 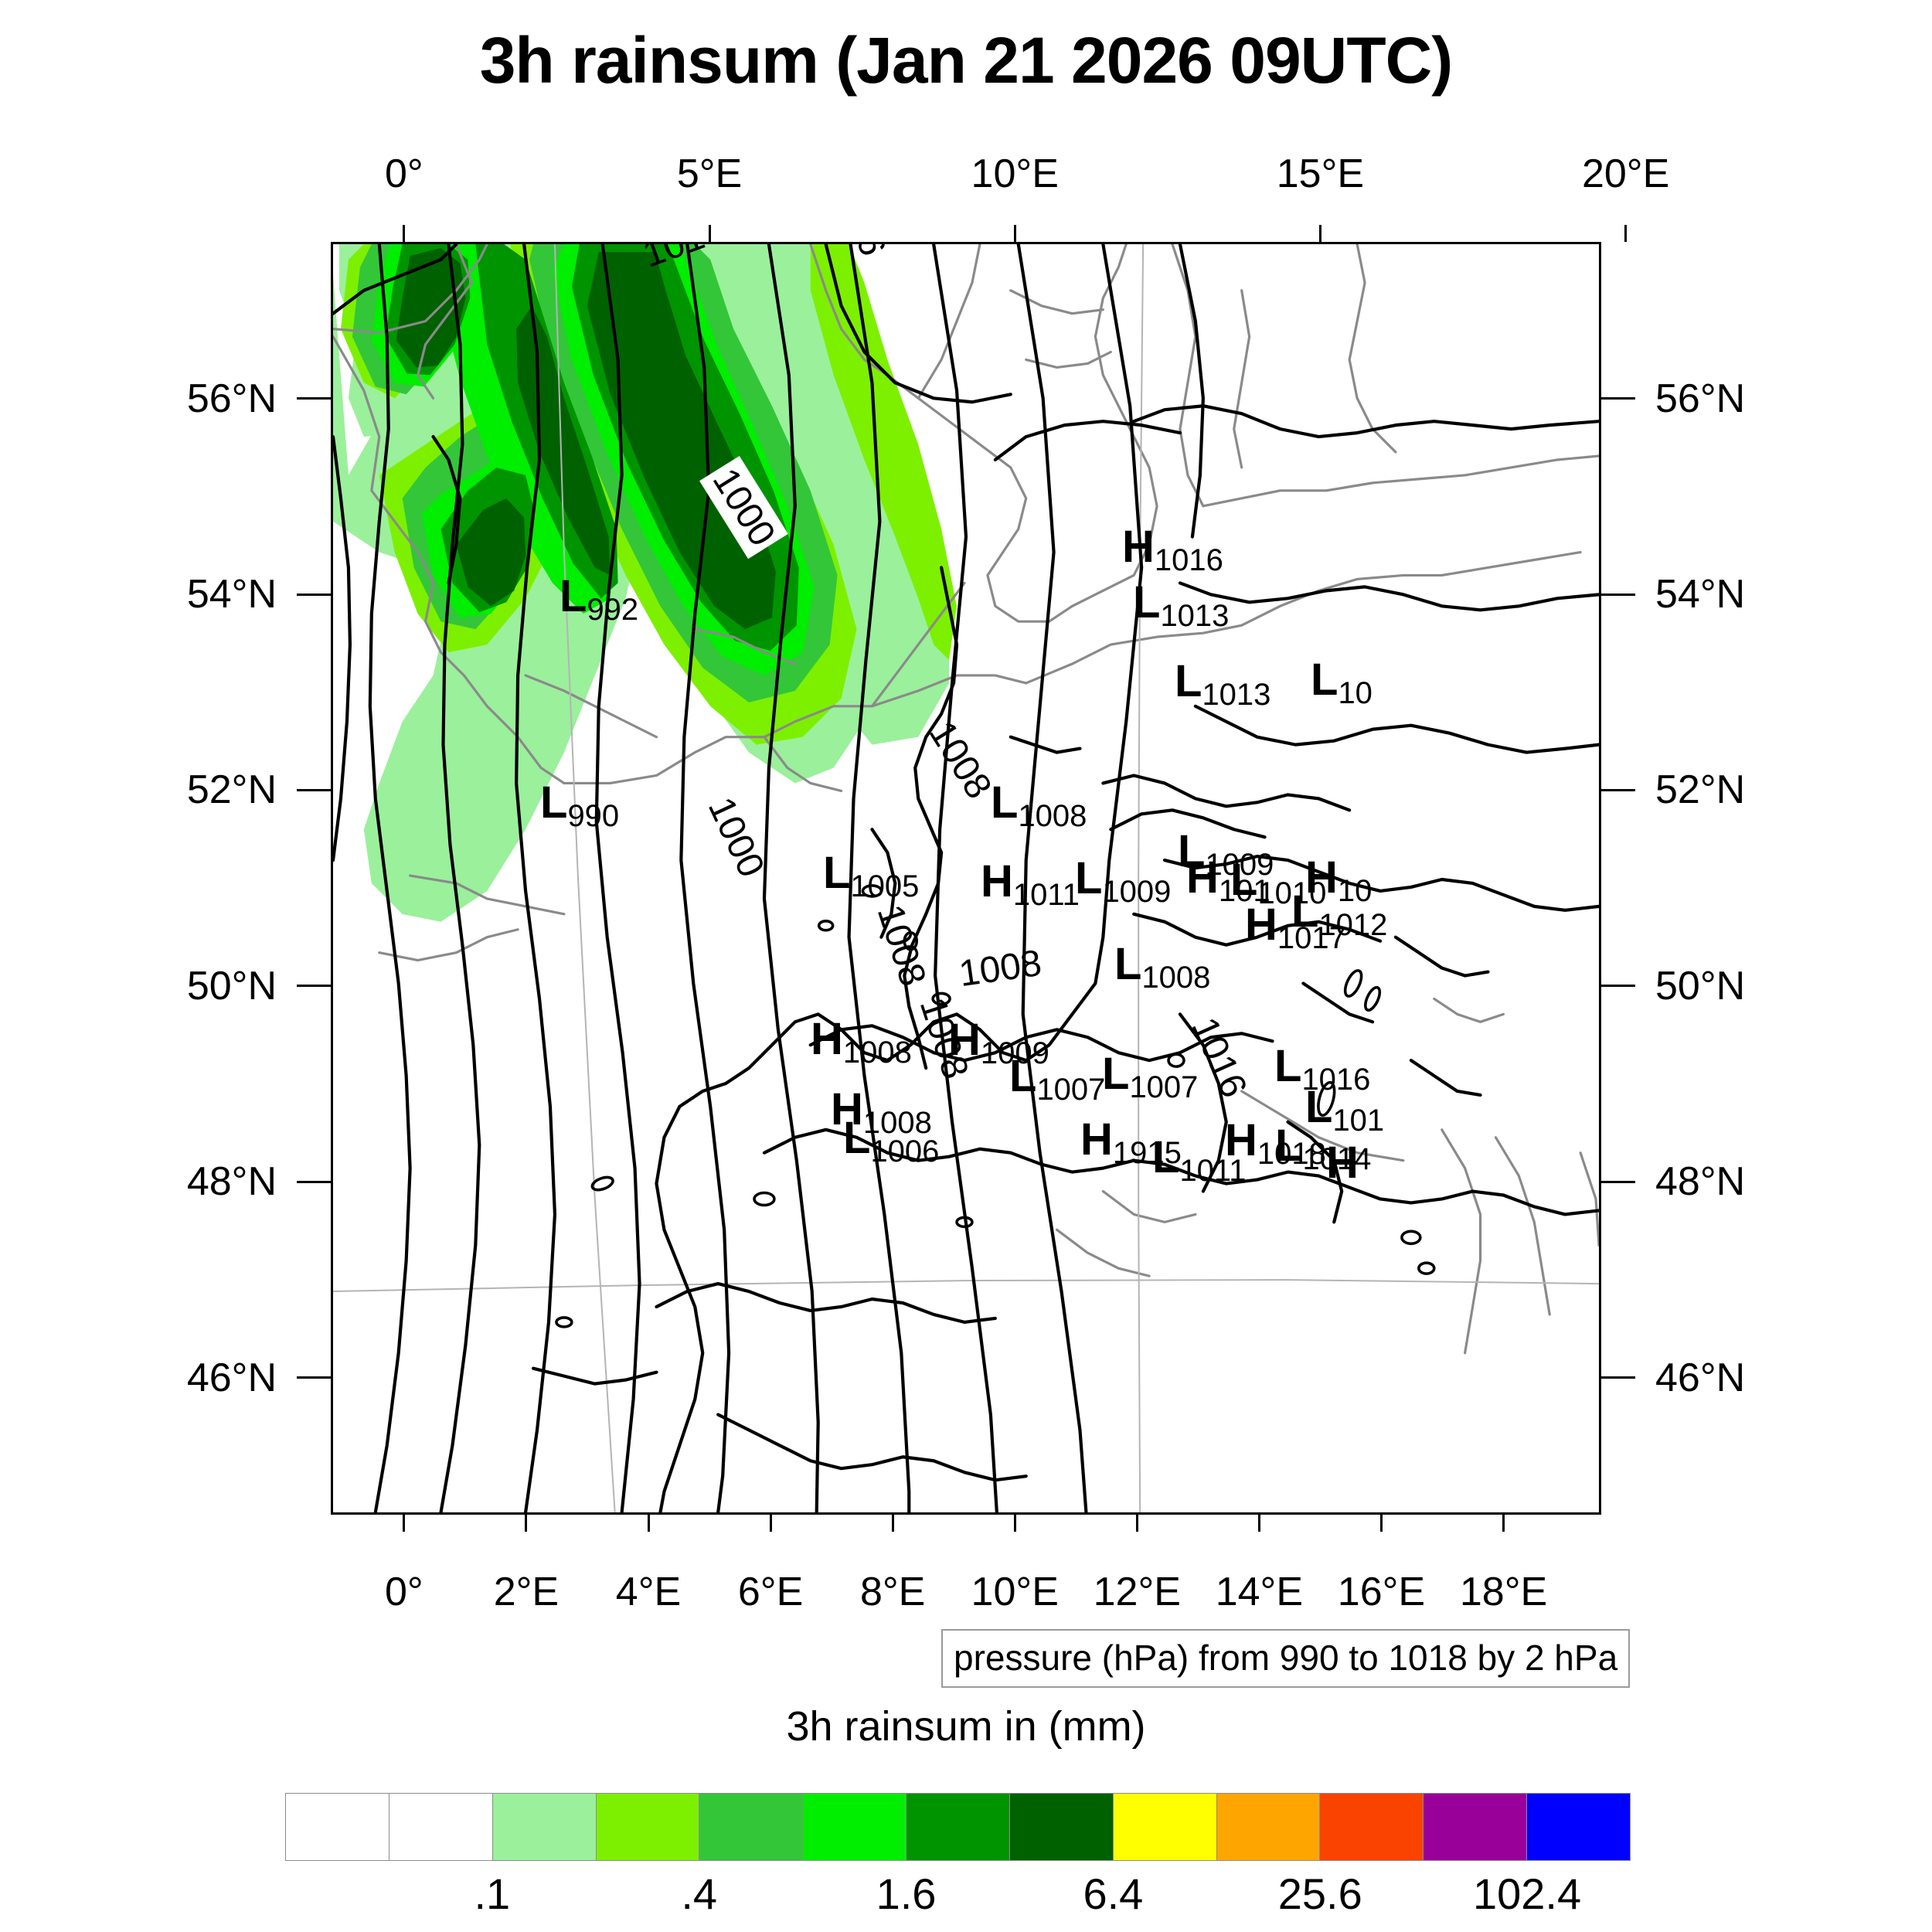 I want to click on pressure-extremum-l-6: L1010, so click(x=1278, y=883).